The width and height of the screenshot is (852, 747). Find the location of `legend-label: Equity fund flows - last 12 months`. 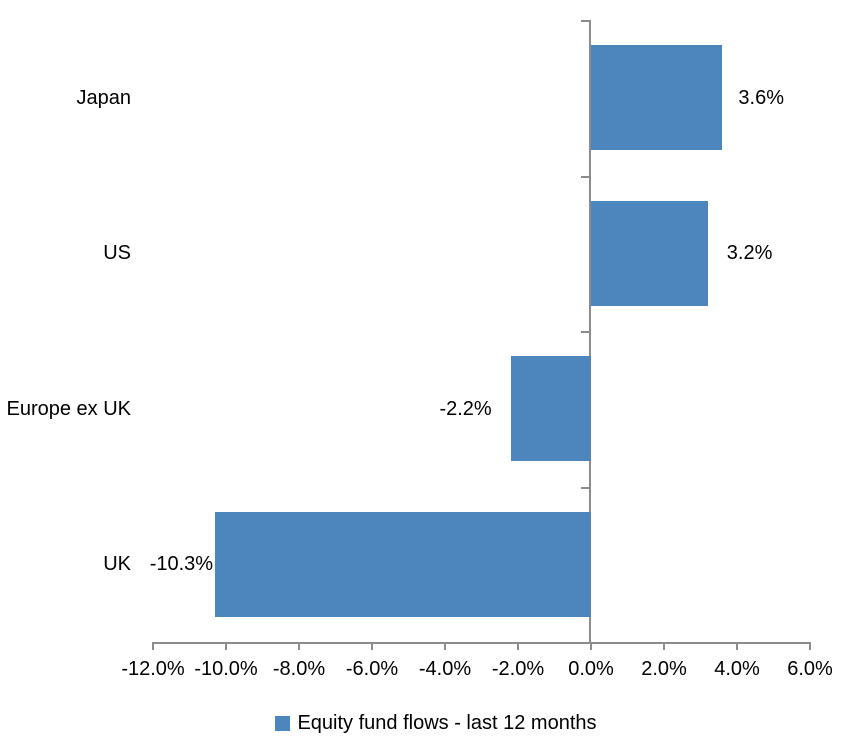

legend-label: Equity fund flows - last 12 months is located at coordinates (447, 722).